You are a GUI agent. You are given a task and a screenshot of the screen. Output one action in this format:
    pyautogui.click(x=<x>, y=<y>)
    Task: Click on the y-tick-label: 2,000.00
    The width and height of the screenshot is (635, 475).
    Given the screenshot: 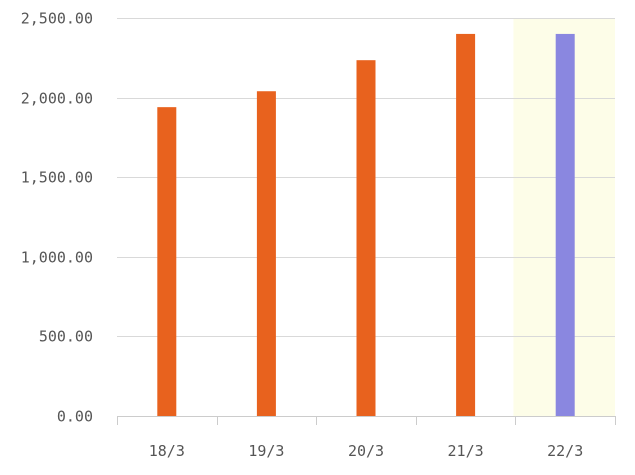 What is the action you would take?
    pyautogui.click(x=57, y=99)
    